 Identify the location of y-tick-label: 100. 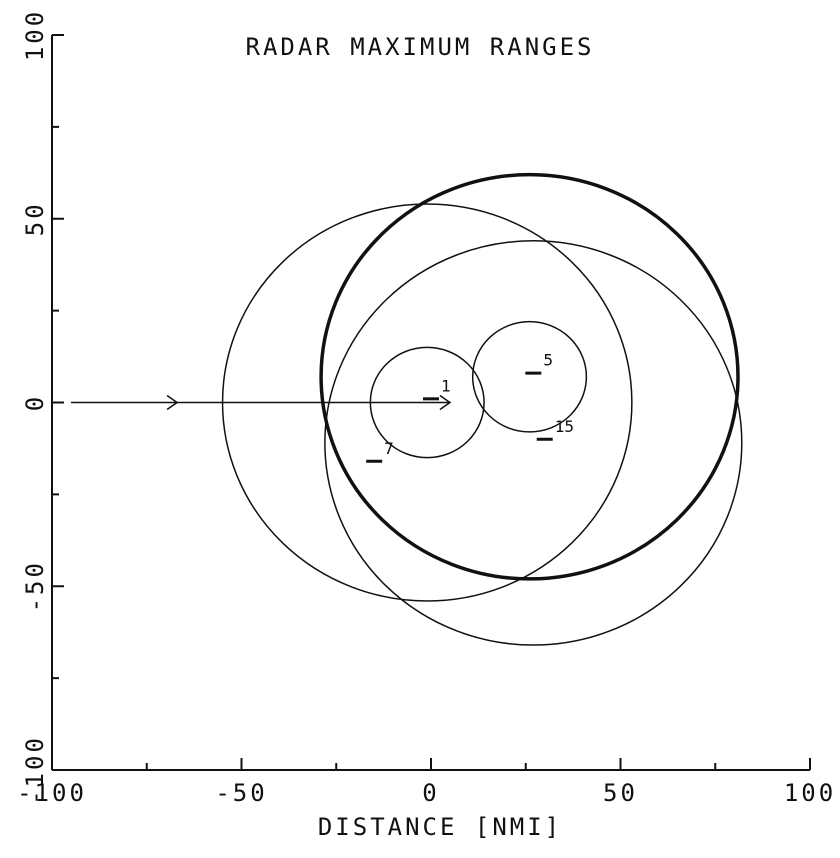
(35, 35).